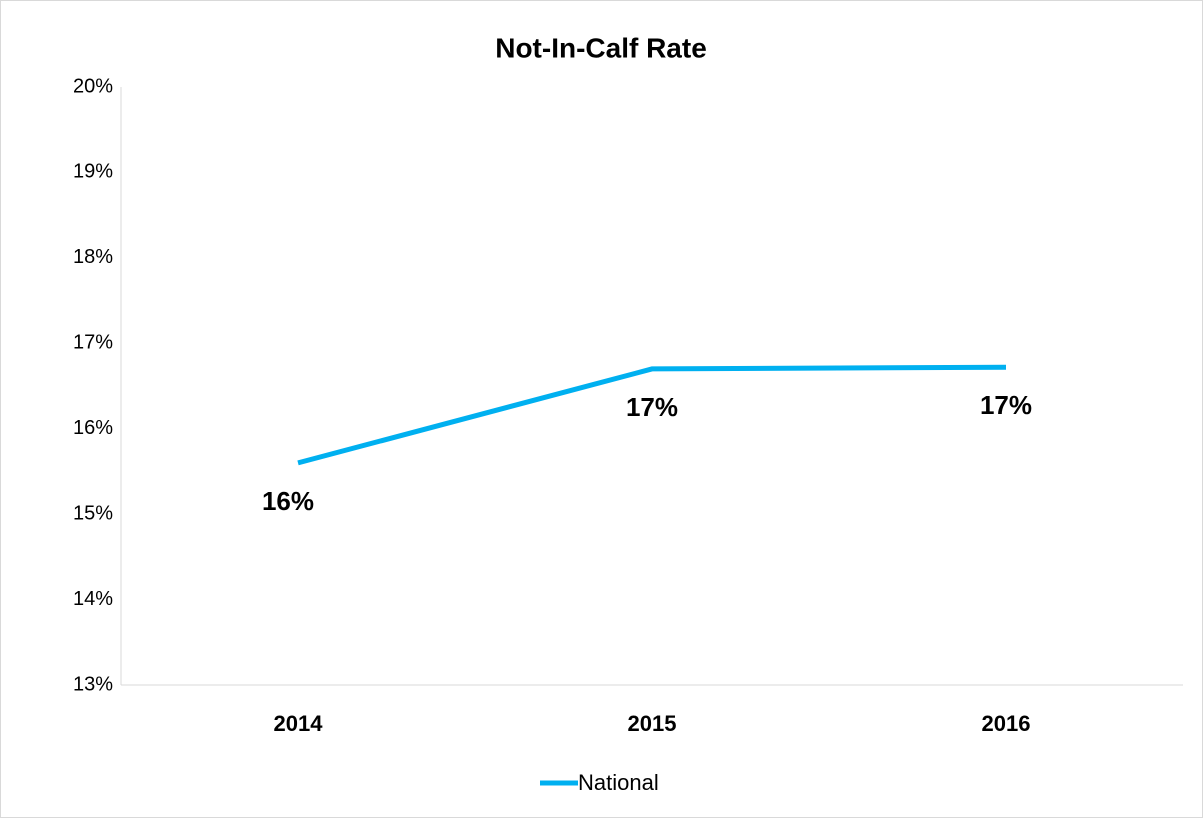 This screenshot has width=1203, height=818. Describe the element at coordinates (1006, 723) in the screenshot. I see `x-tick-label: 2016` at that location.